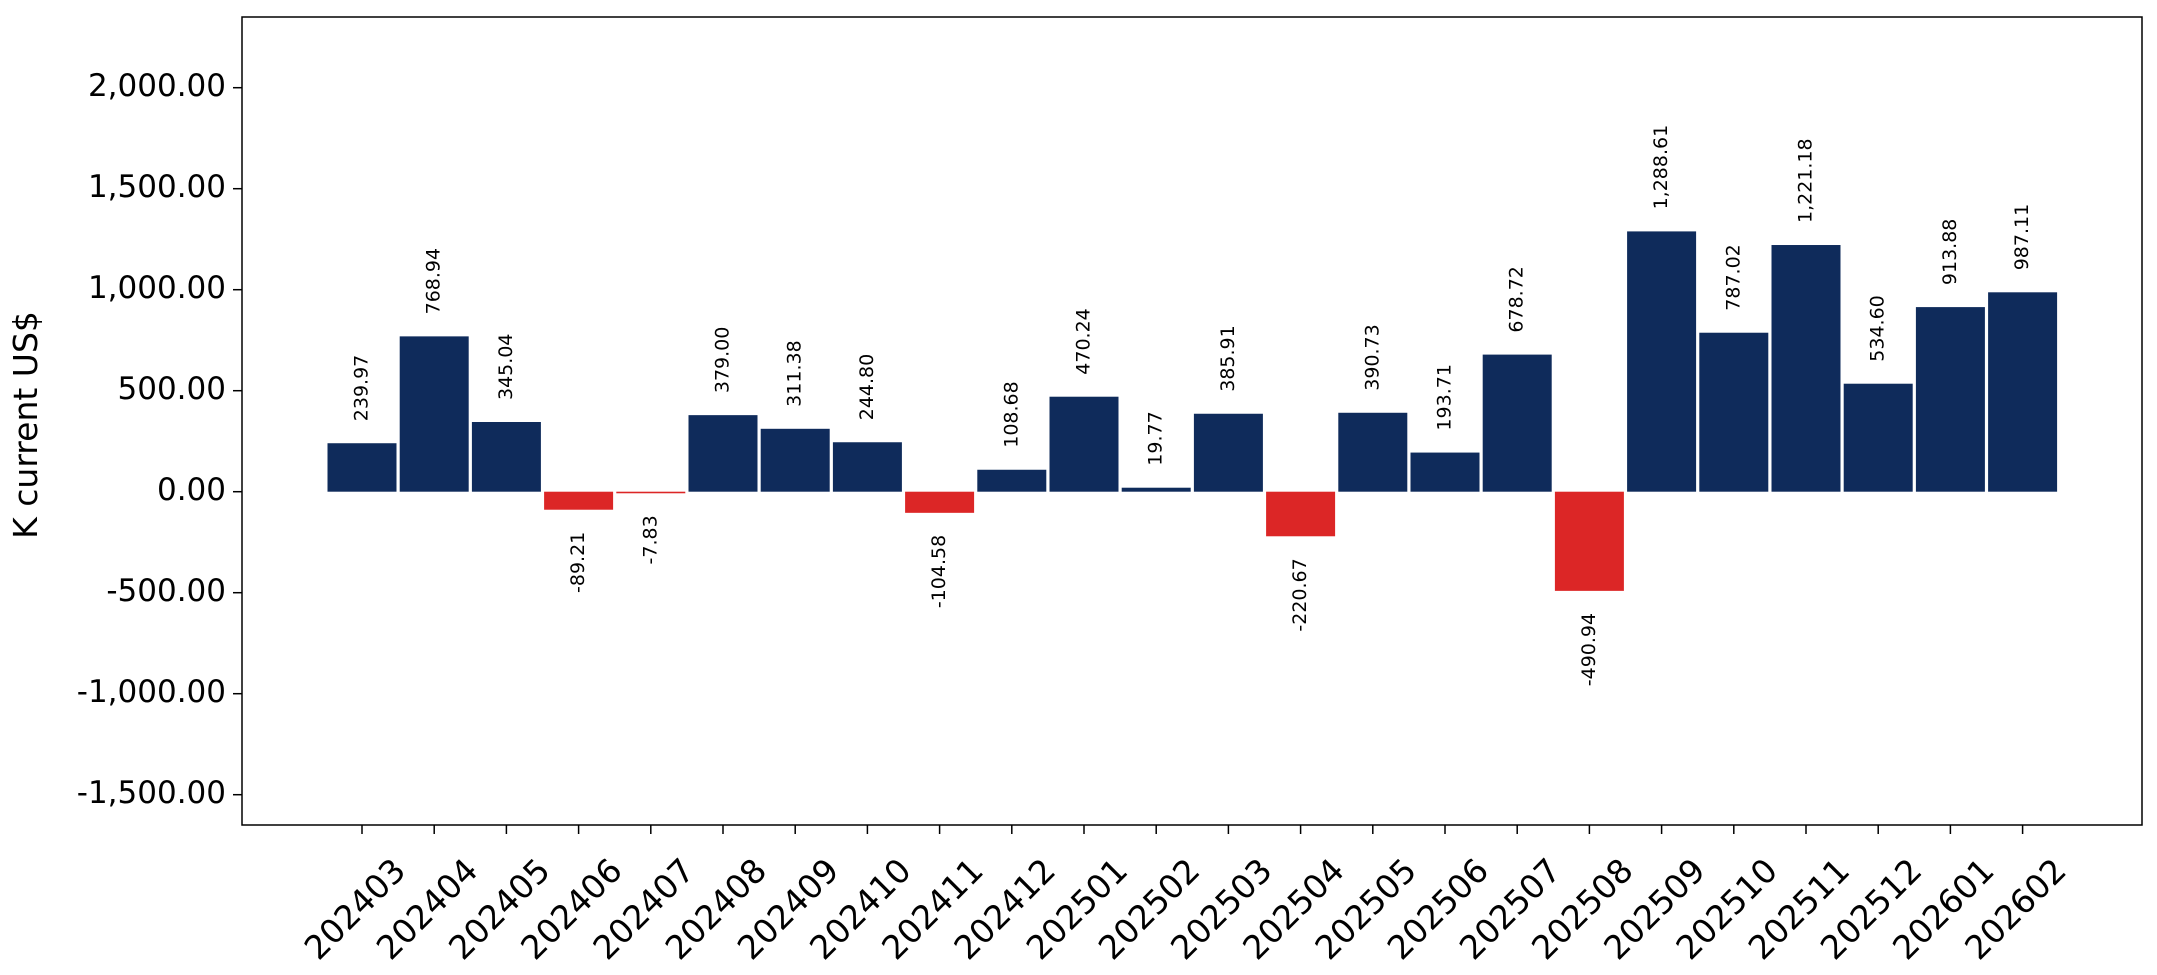  I want to click on y-tick-label: 0.00, so click(191, 490).